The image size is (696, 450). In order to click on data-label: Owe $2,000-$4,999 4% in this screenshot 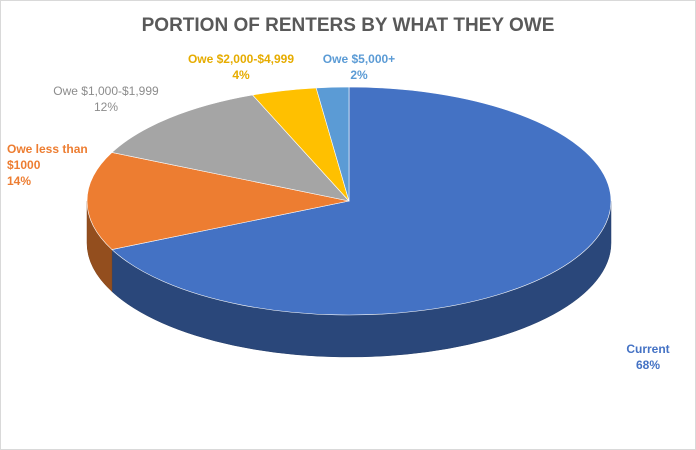, I will do `click(241, 67)`.